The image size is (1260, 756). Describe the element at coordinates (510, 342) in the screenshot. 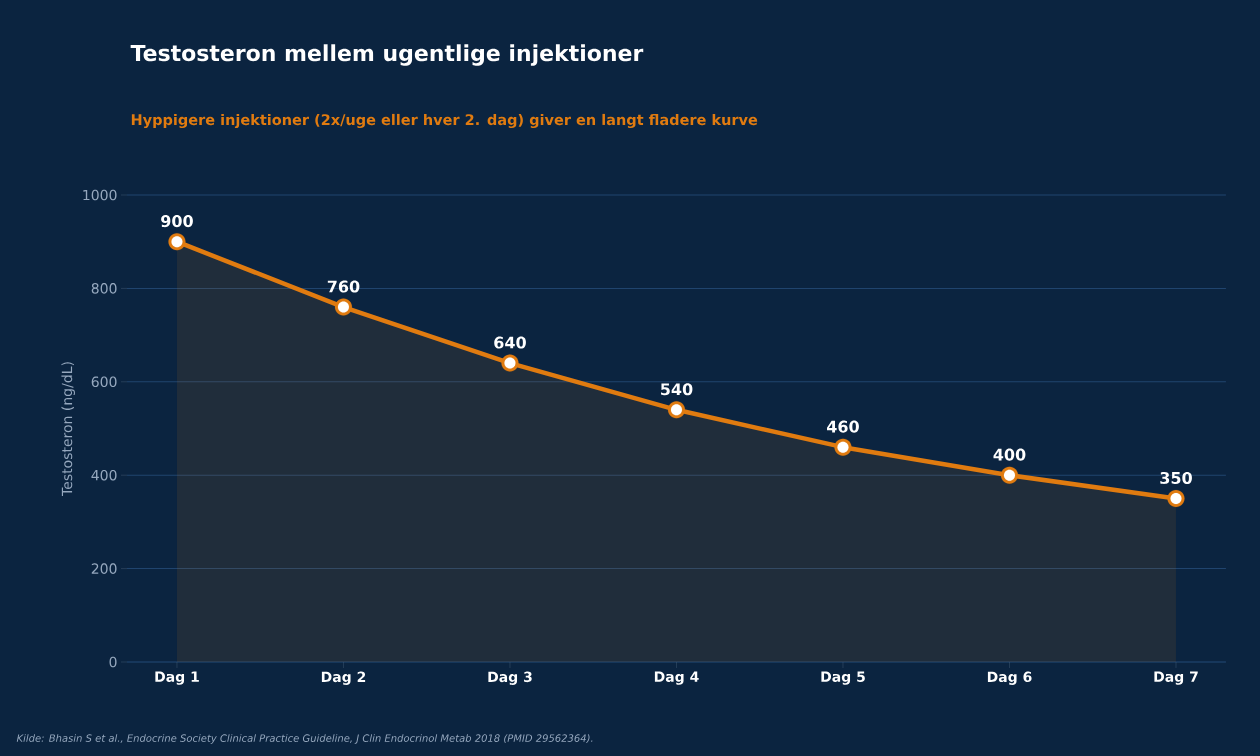

I see `data-label: 640` at that location.